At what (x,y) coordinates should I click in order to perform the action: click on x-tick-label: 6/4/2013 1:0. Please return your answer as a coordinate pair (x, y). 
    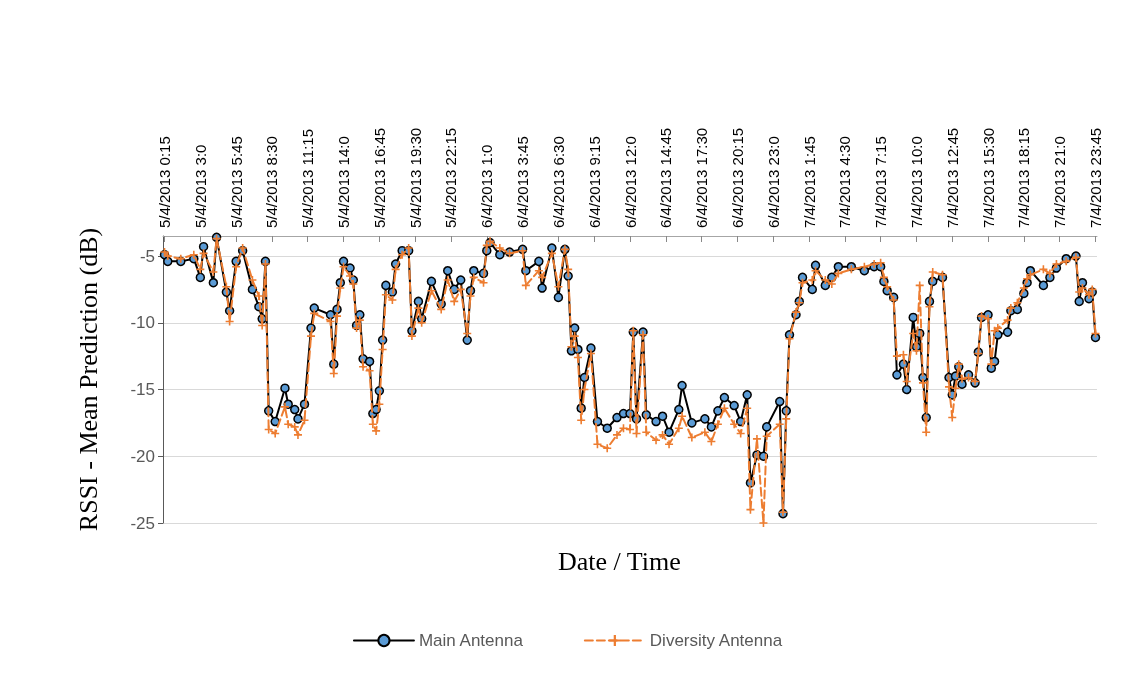
    Looking at the image, I should click on (487, 186).